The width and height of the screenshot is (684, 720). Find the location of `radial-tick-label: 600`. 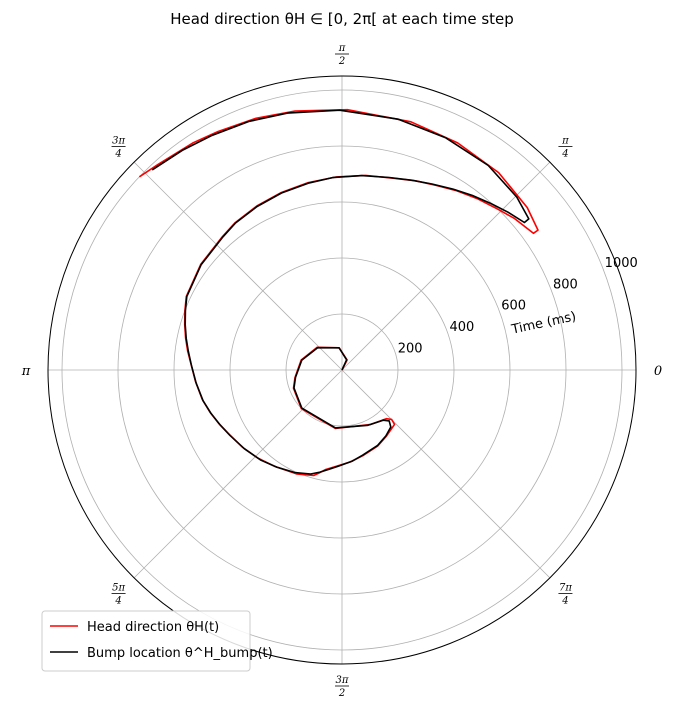

radial-tick-label: 600 is located at coordinates (513, 306).